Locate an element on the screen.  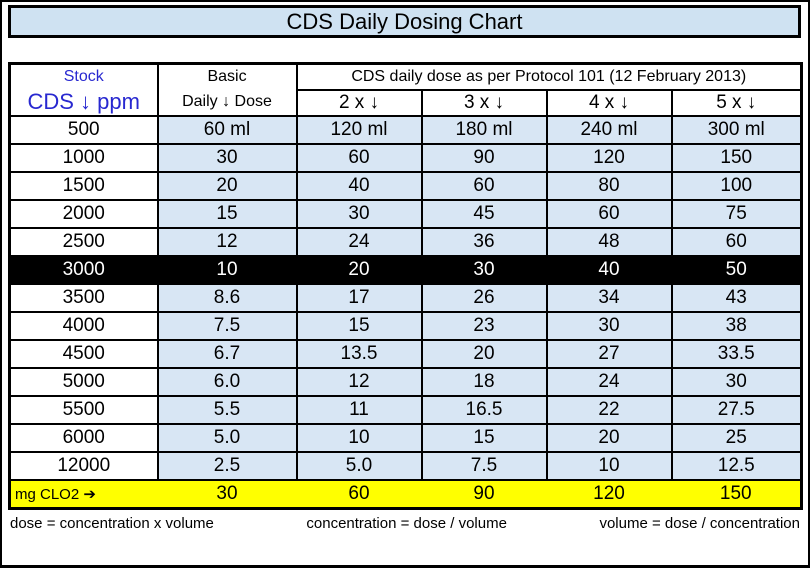
multiplier-header: 2 x ↓ is located at coordinates (359, 103).